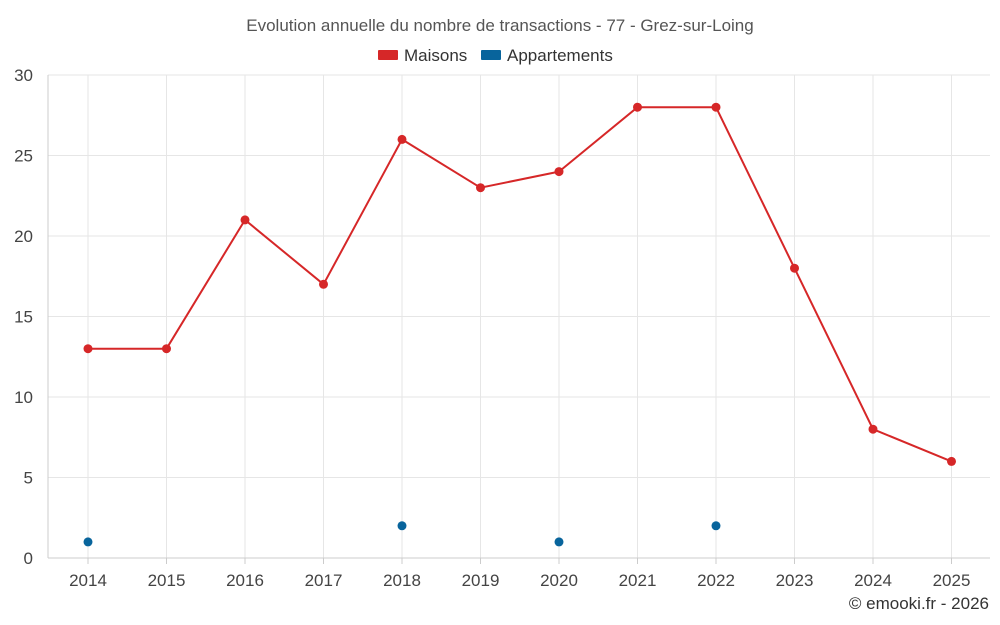  What do you see at coordinates (28, 558) in the screenshot?
I see `y-tick-label: 0` at bounding box center [28, 558].